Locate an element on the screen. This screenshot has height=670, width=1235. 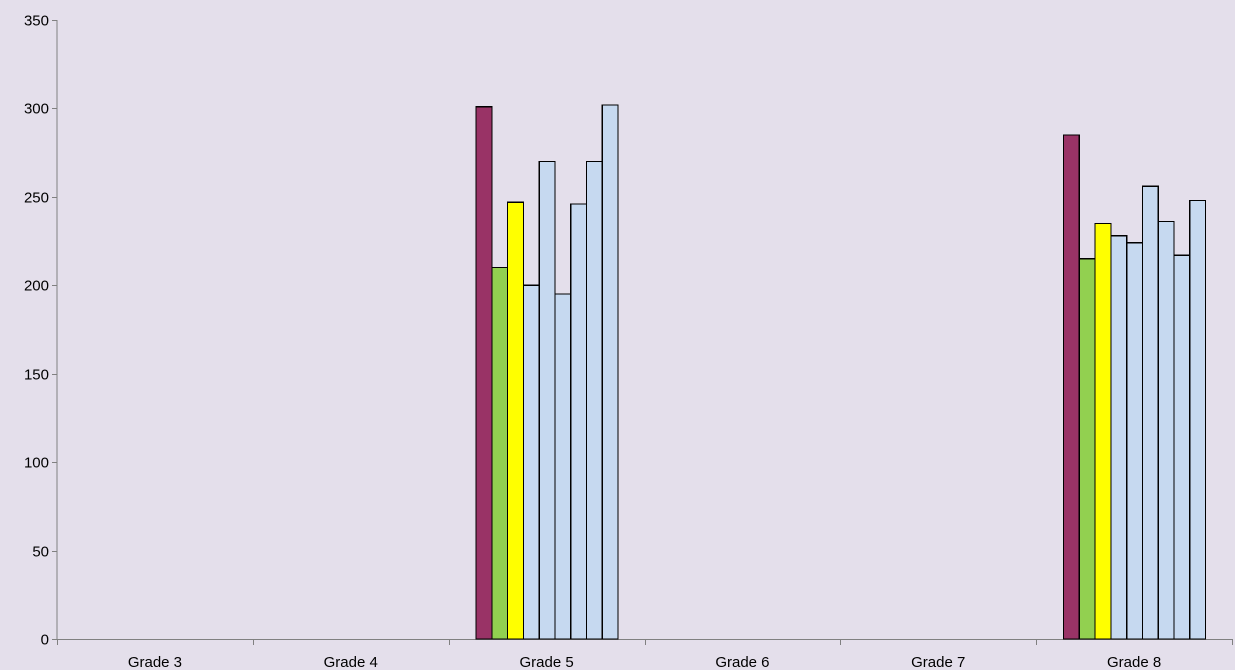
x-tick-label: Grade 8 is located at coordinates (1134, 662).